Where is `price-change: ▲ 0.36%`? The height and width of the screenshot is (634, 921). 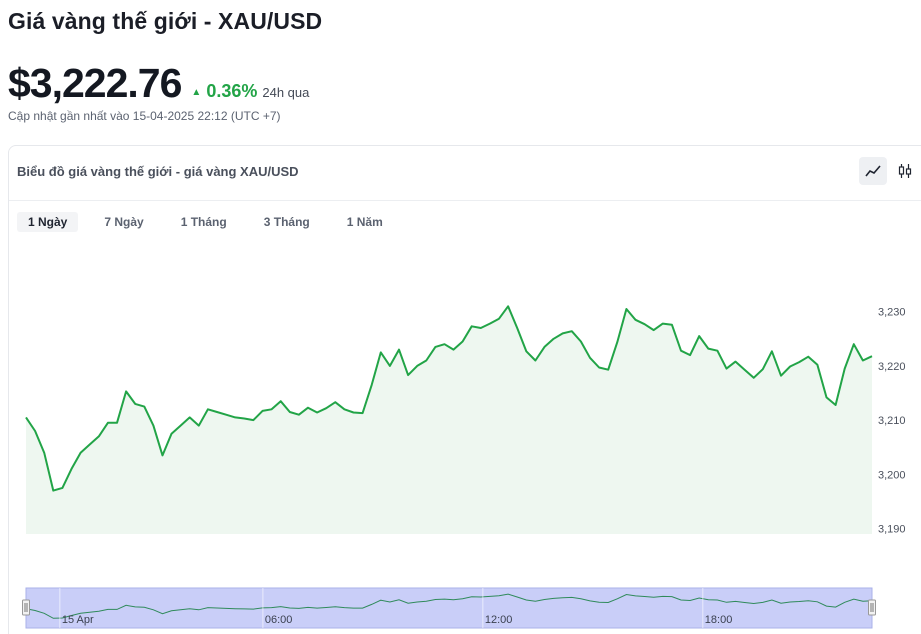 price-change: ▲ 0.36% is located at coordinates (224, 91).